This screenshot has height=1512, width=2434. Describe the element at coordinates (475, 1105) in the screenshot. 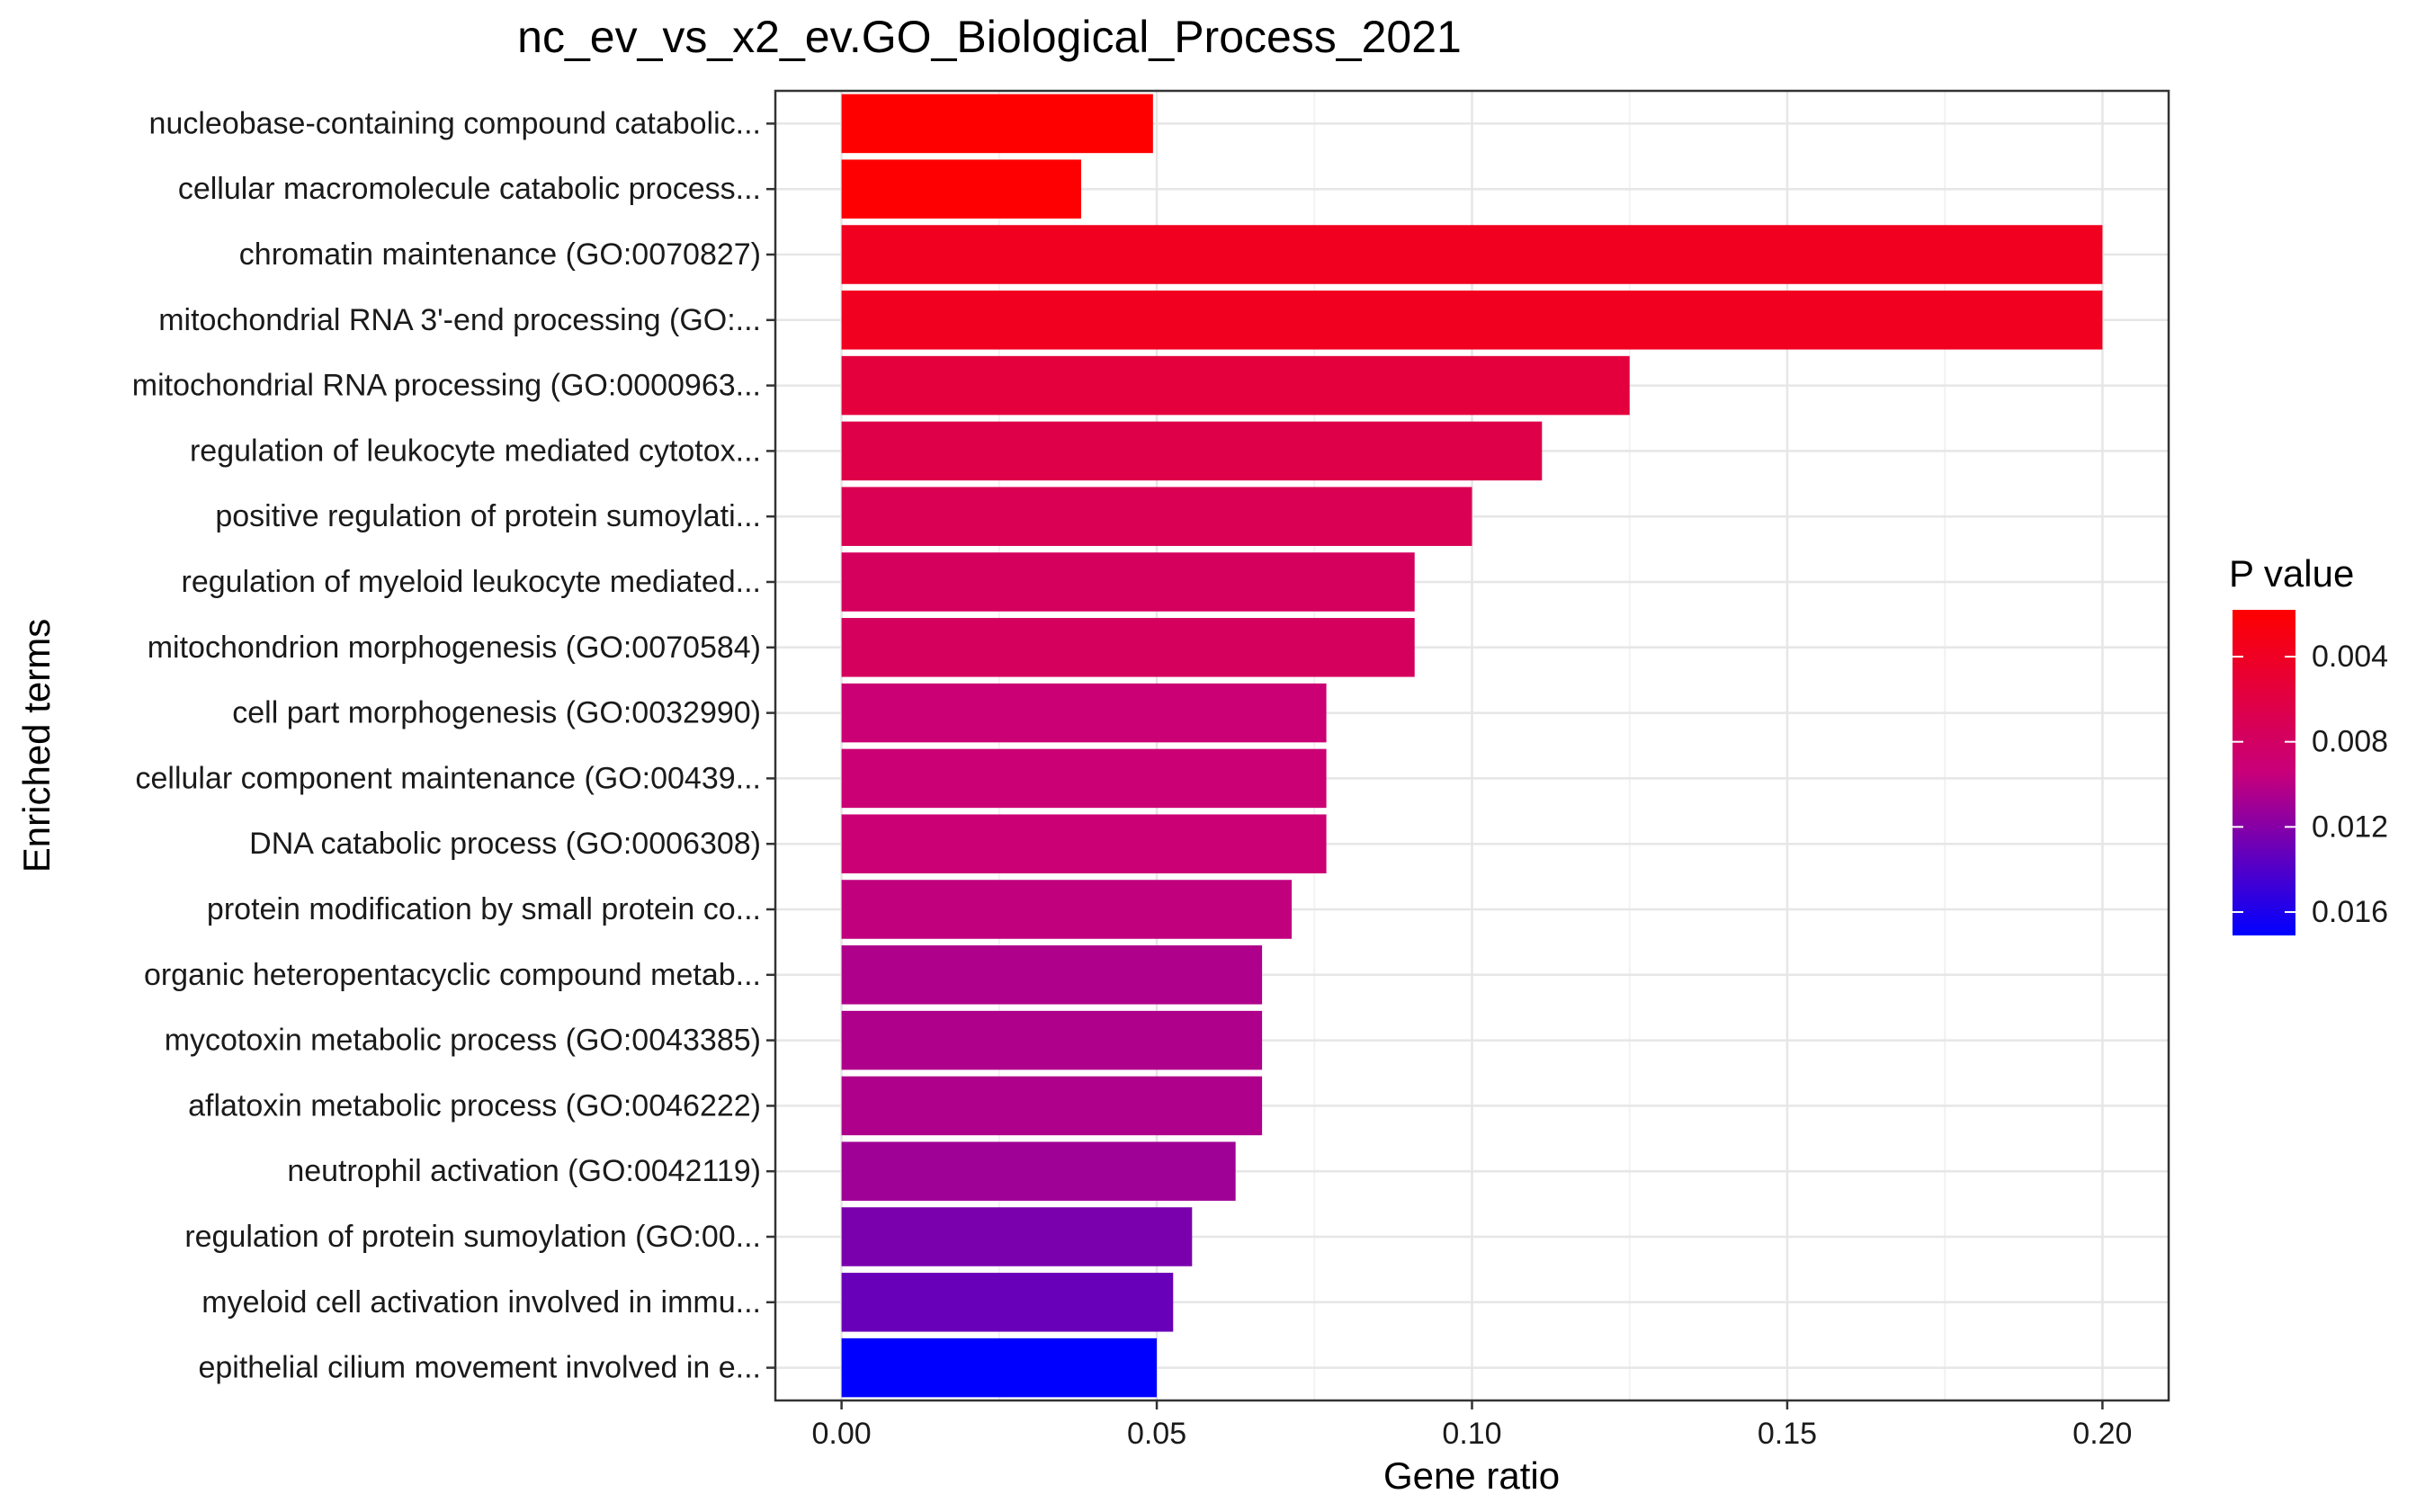

I see `y-tick-label: aflatoxin metabolic process (GO:0046222)` at that location.